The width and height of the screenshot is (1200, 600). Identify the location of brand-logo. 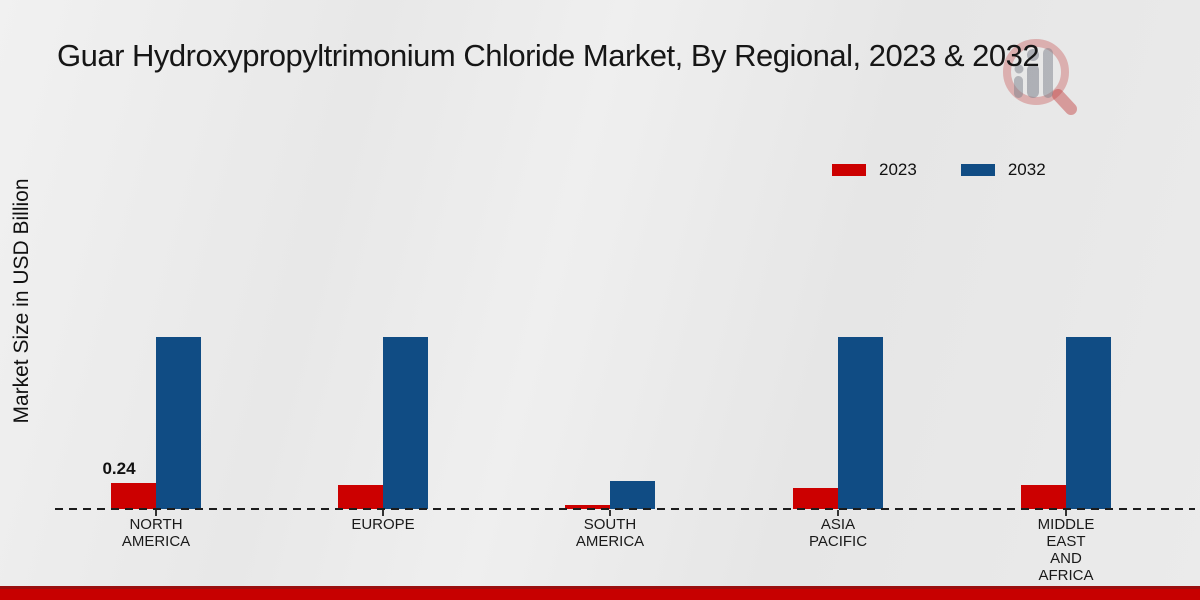
(1040, 72).